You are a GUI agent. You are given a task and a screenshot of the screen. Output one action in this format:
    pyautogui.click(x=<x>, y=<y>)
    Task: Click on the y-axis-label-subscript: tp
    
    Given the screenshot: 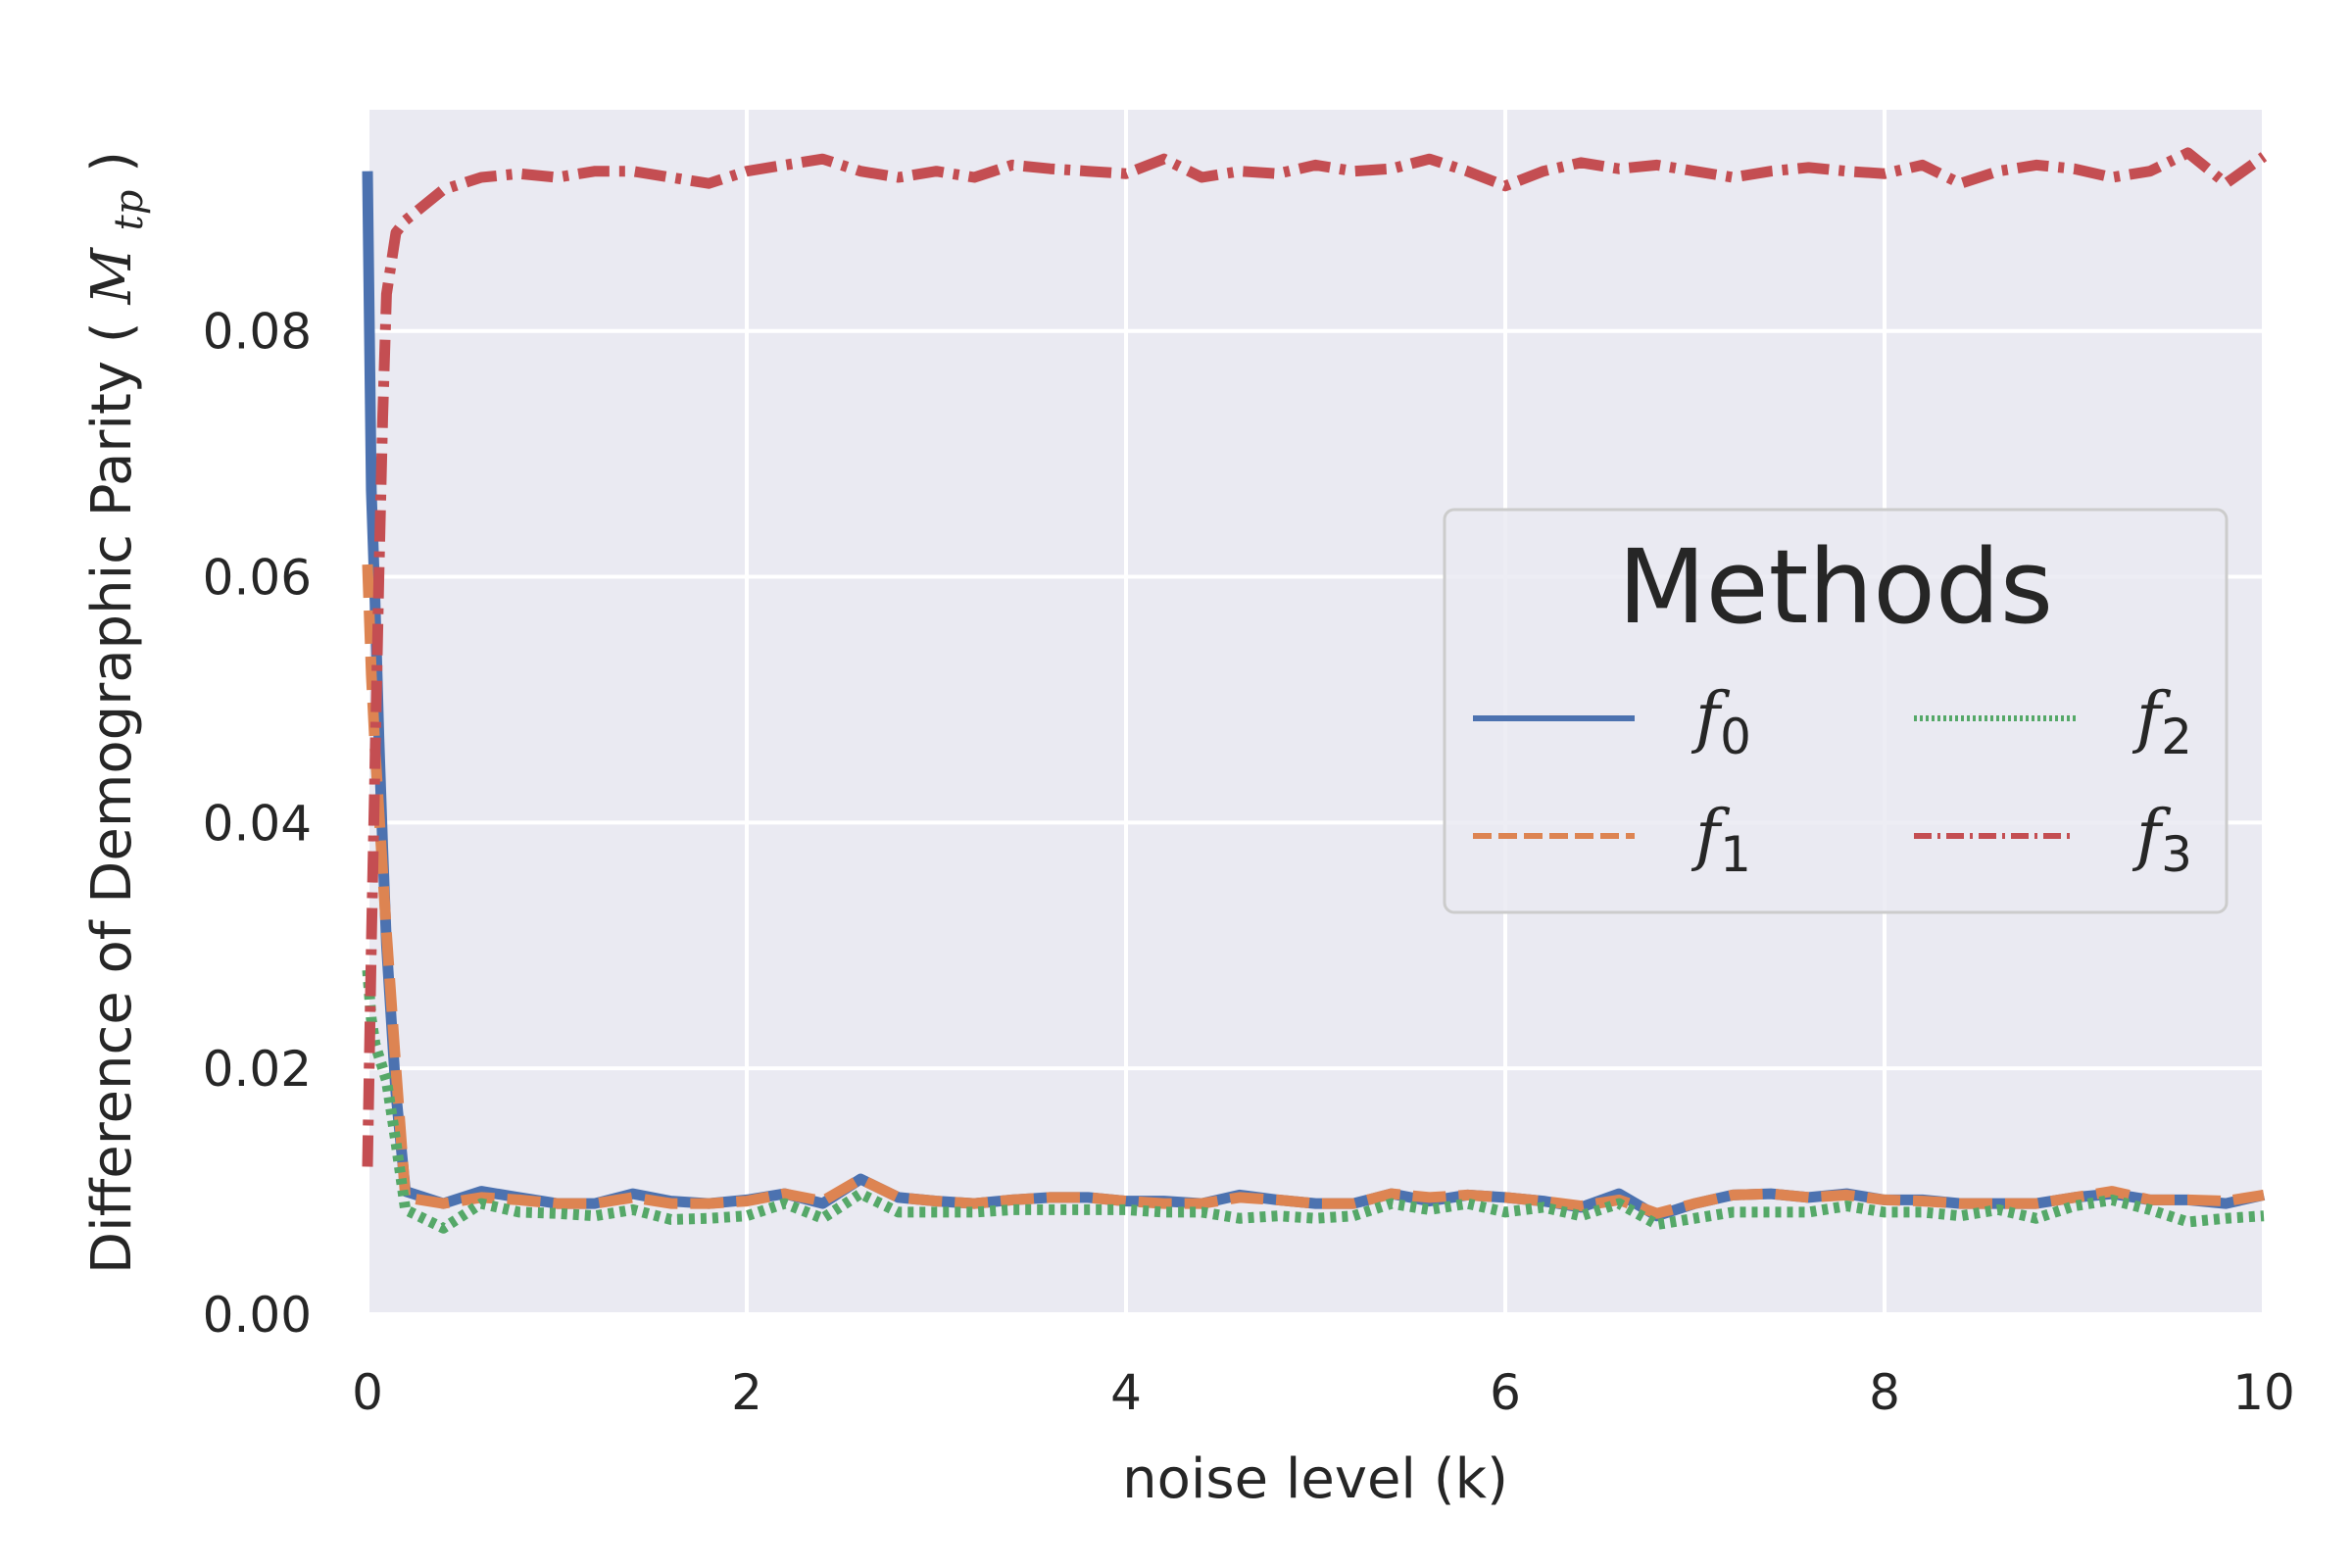 What is the action you would take?
    pyautogui.click(x=129, y=210)
    